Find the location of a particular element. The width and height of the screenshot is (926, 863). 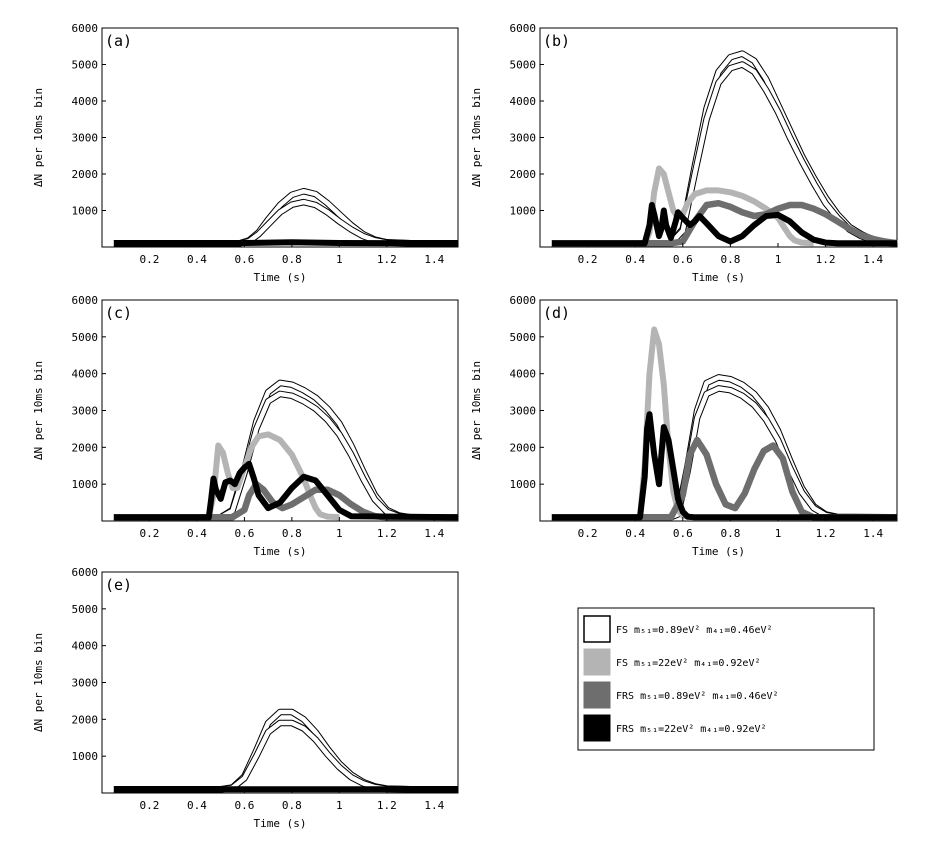

panel-label: (a) is located at coordinates (118, 41).